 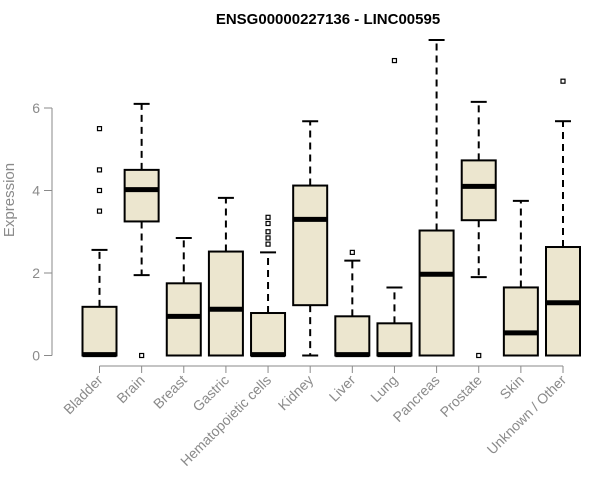 I want to click on box-pancreas, so click(x=436, y=197).